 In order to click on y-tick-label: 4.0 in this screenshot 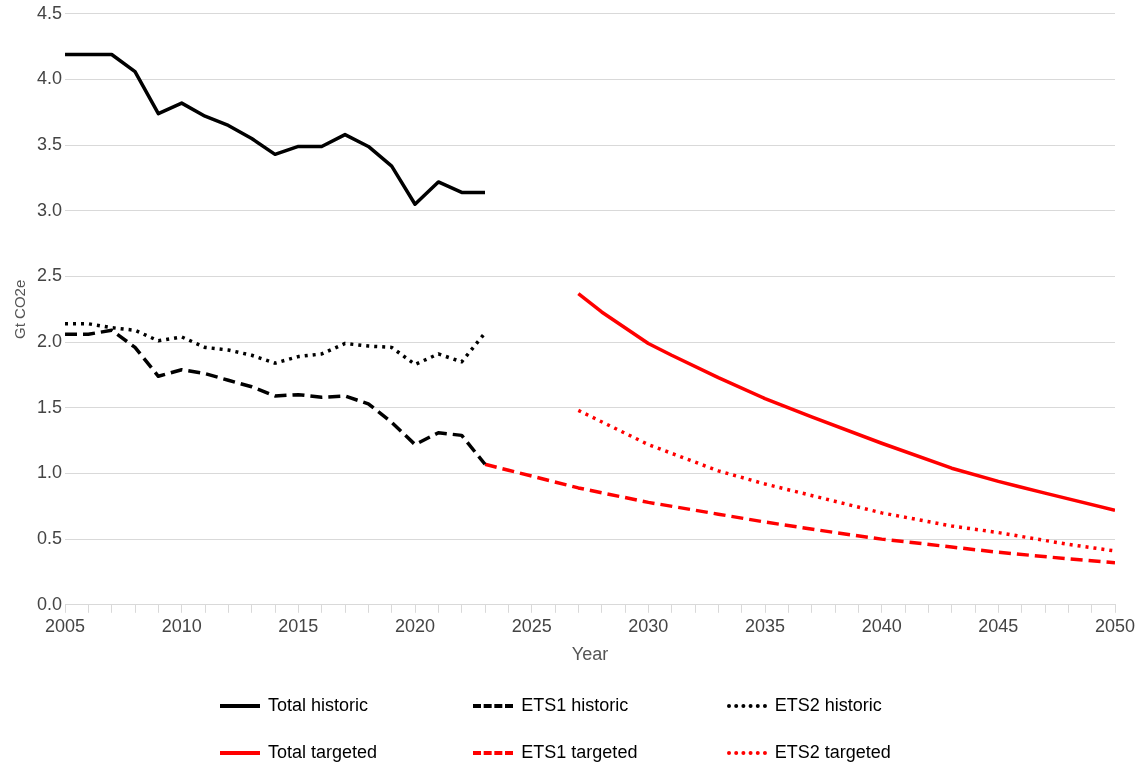, I will do `click(49, 78)`.